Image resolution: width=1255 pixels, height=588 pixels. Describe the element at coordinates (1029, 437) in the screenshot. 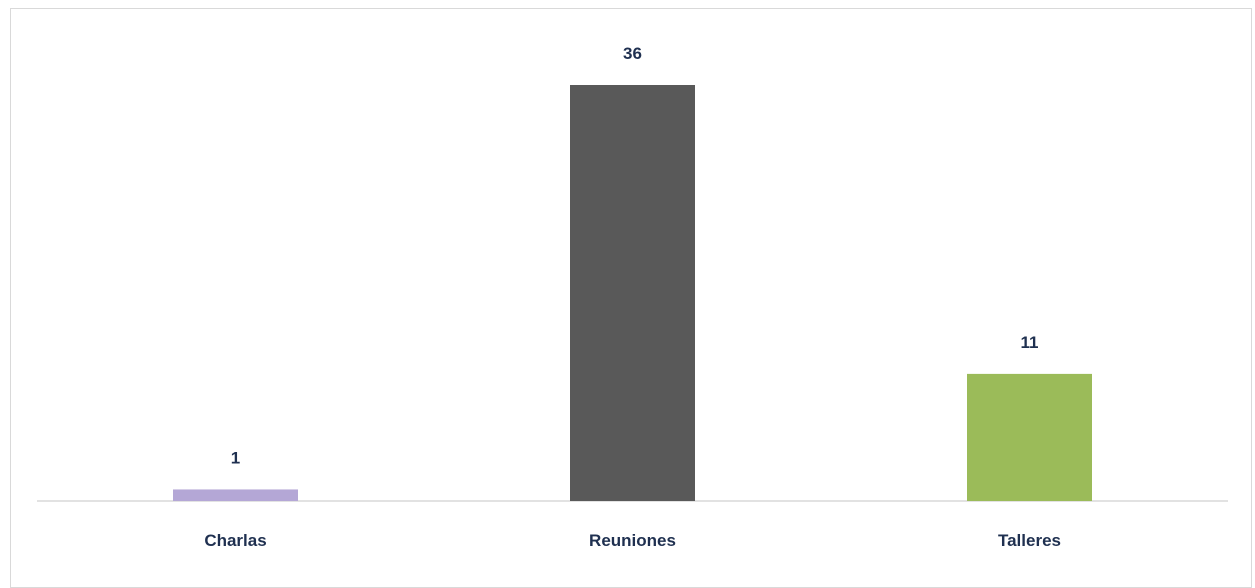

I see `bar-talleres` at that location.